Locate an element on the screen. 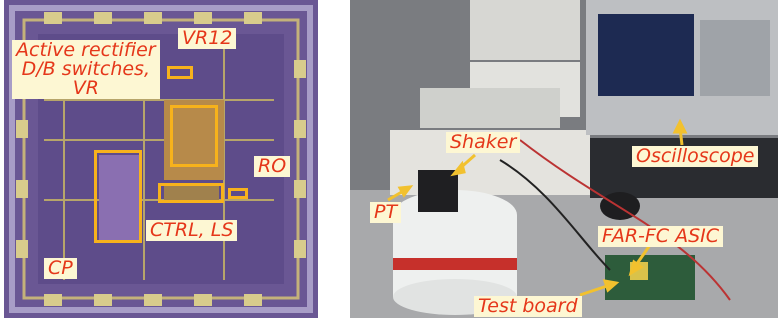  label-oscilloscope: Oscilloscope is located at coordinates (695, 156).